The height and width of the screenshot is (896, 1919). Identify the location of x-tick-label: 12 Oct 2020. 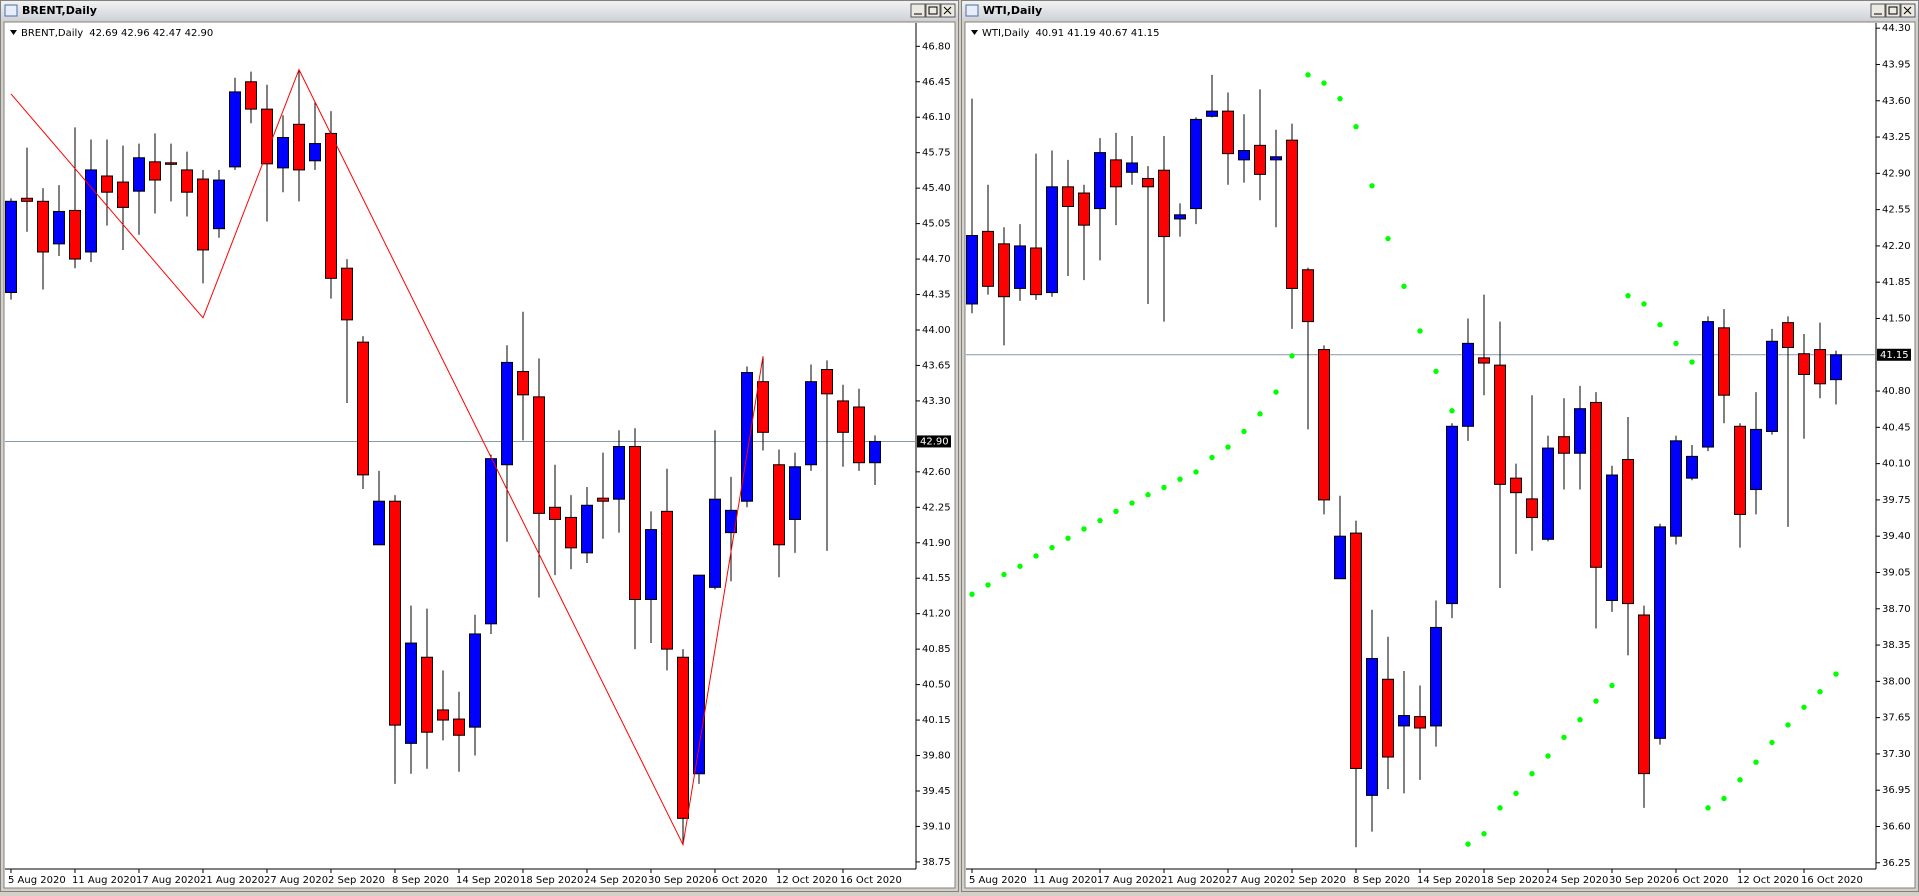
(1768, 880).